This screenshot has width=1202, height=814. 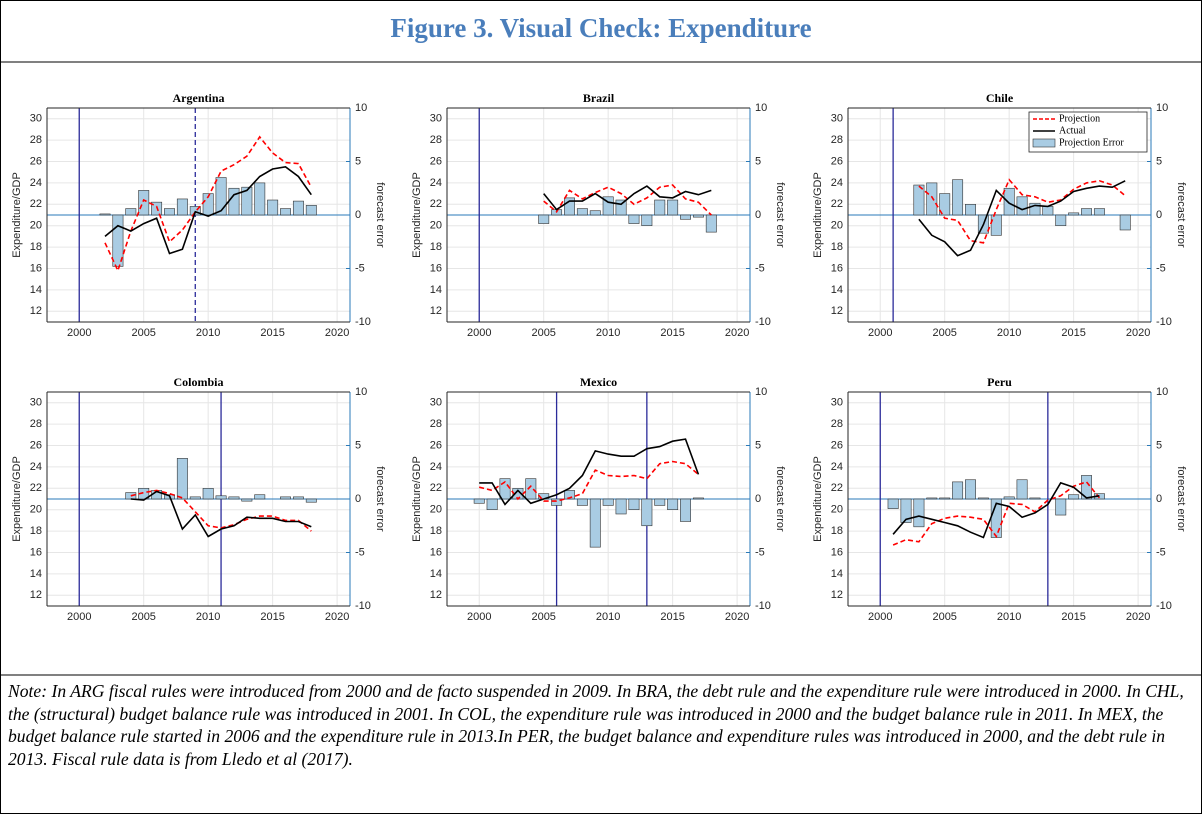 What do you see at coordinates (600, 28) in the screenshot?
I see `figure-title: Figure 3. Visual Check: Expenditure` at bounding box center [600, 28].